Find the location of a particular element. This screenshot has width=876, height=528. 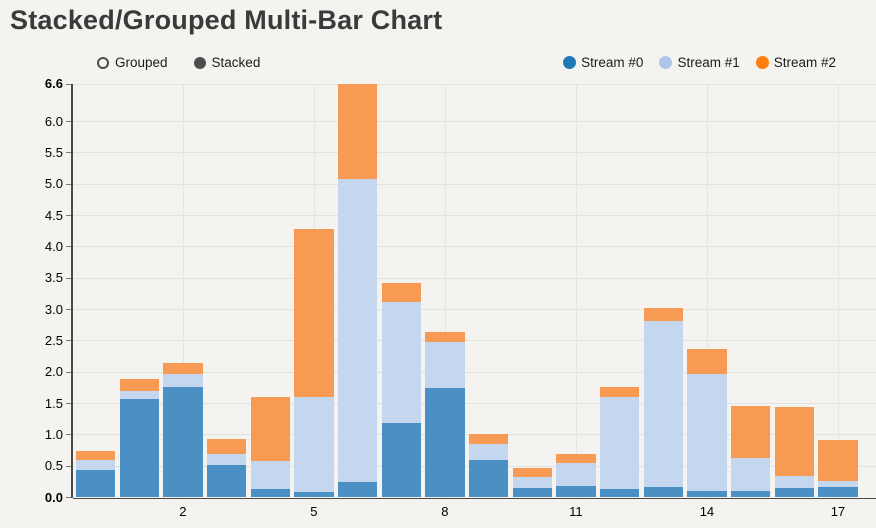

x-tick-label: 14 is located at coordinates (707, 511).